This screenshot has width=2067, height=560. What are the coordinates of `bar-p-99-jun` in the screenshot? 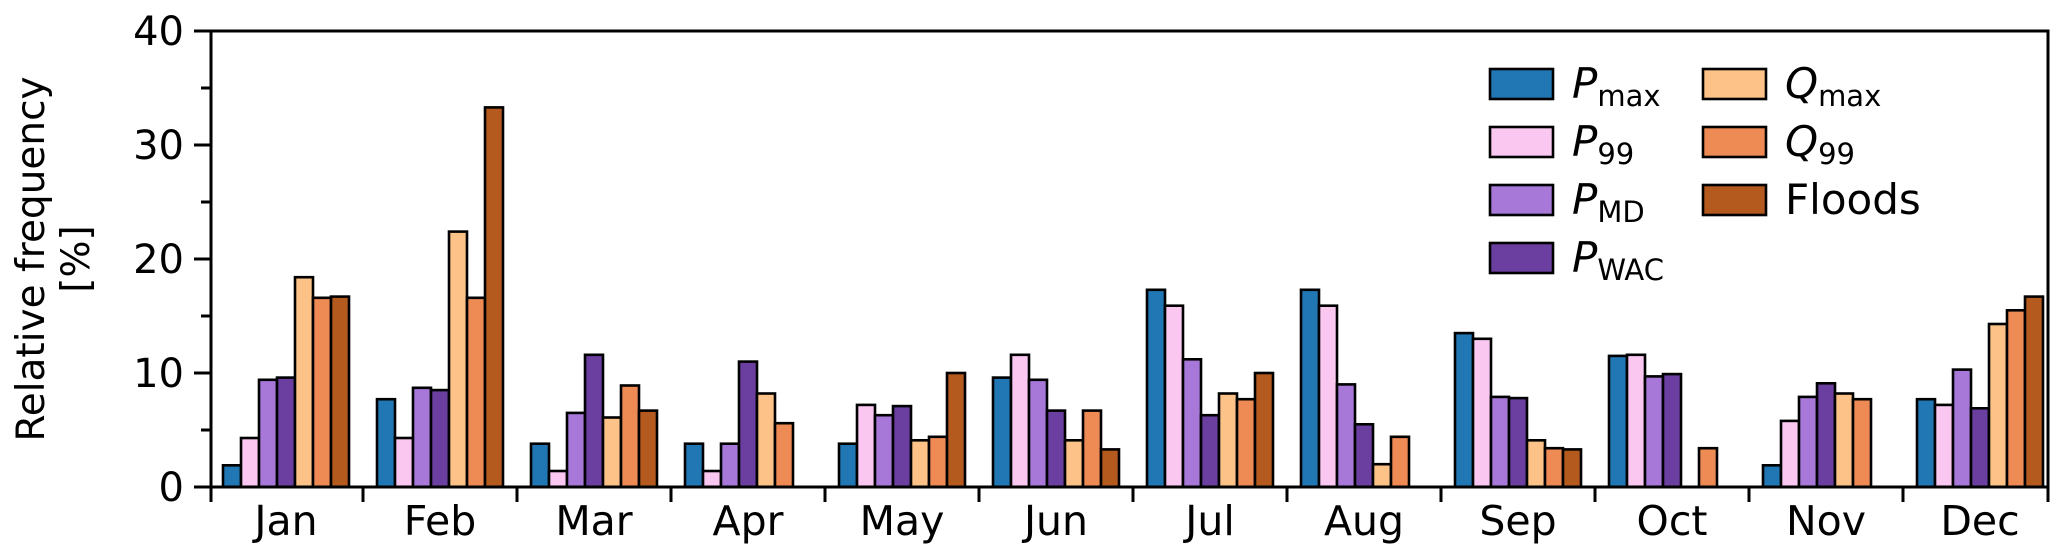 It's located at (1020, 421).